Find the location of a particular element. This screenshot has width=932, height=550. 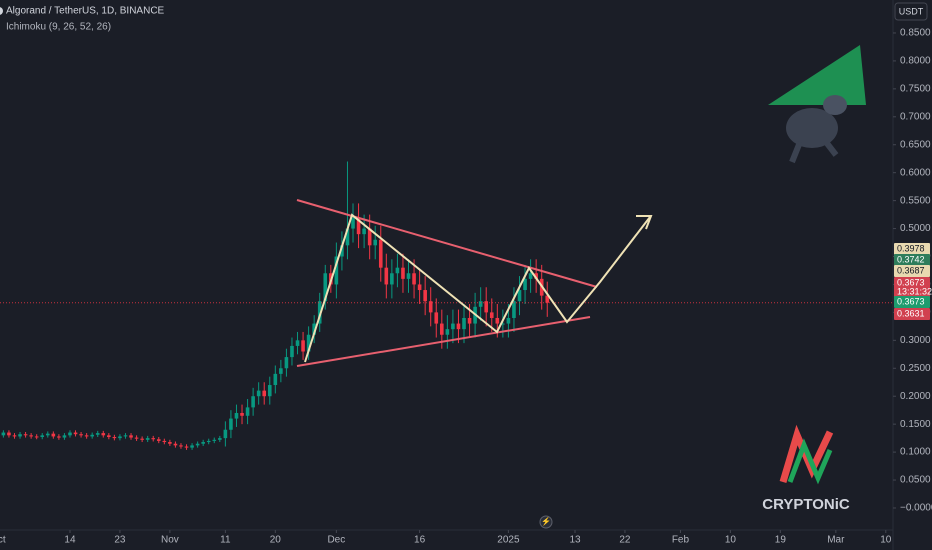

projection-arrowhead is located at coordinates (644, 222).